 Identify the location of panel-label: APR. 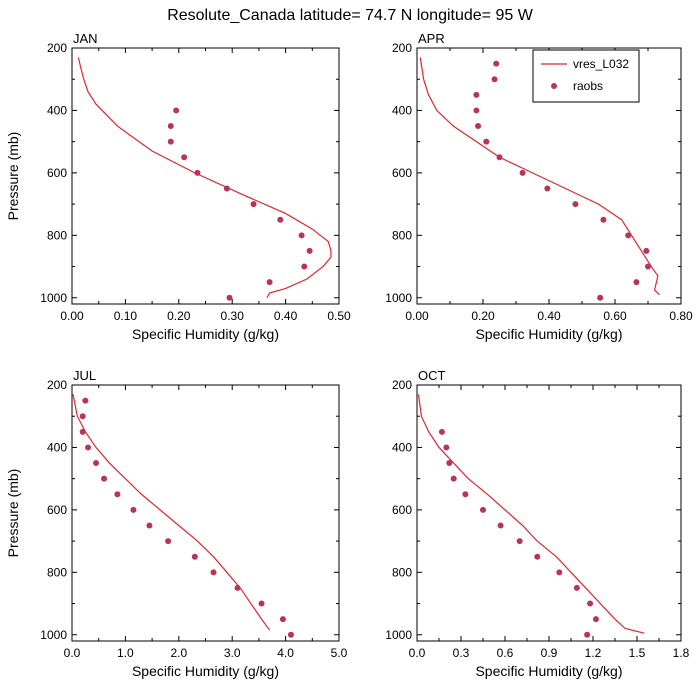
(431, 38).